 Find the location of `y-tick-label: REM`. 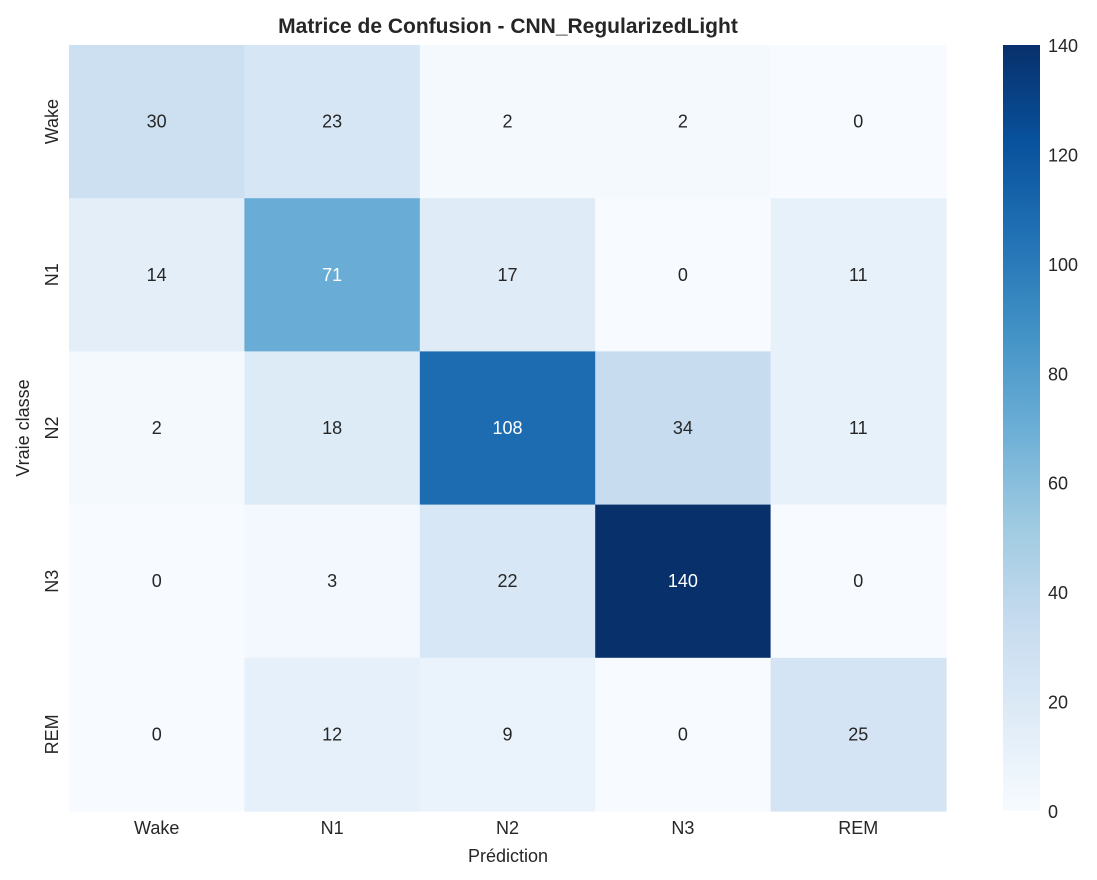

y-tick-label: REM is located at coordinates (52, 734).